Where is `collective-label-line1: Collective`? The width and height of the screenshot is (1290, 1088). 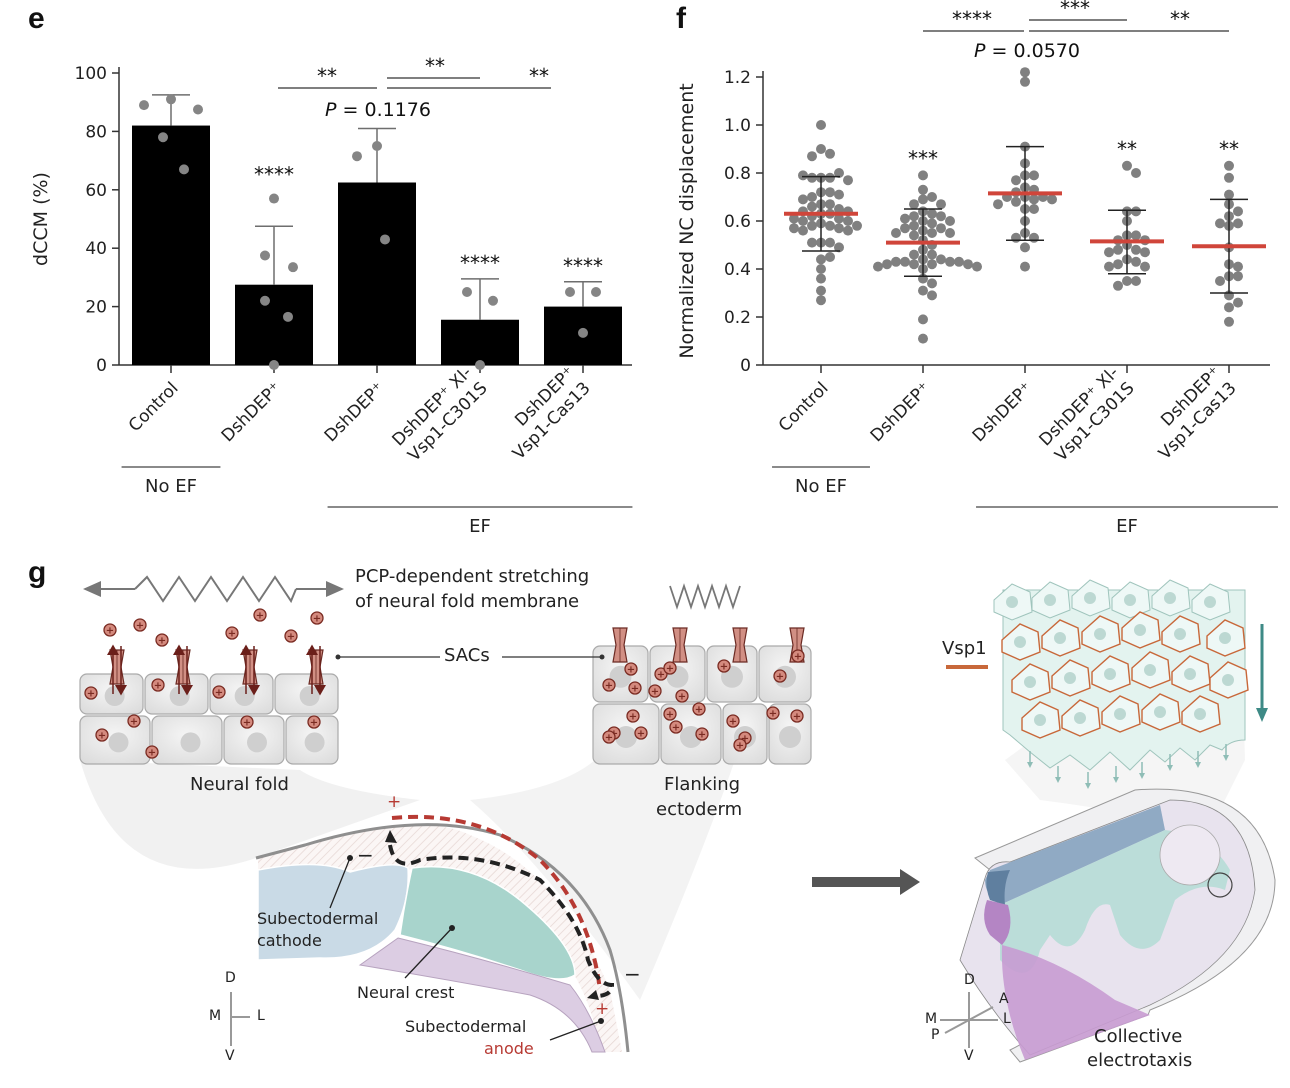
collective-label-line1: Collective is located at coordinates (1138, 1036).